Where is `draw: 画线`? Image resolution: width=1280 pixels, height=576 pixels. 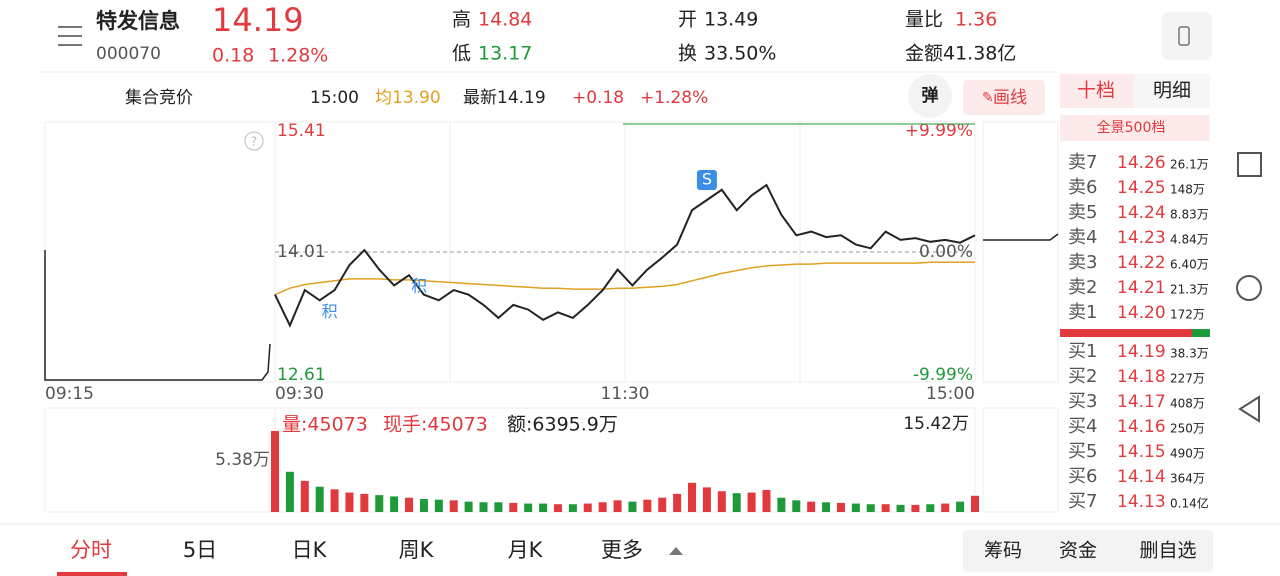
draw: 画线 is located at coordinates (1010, 98).